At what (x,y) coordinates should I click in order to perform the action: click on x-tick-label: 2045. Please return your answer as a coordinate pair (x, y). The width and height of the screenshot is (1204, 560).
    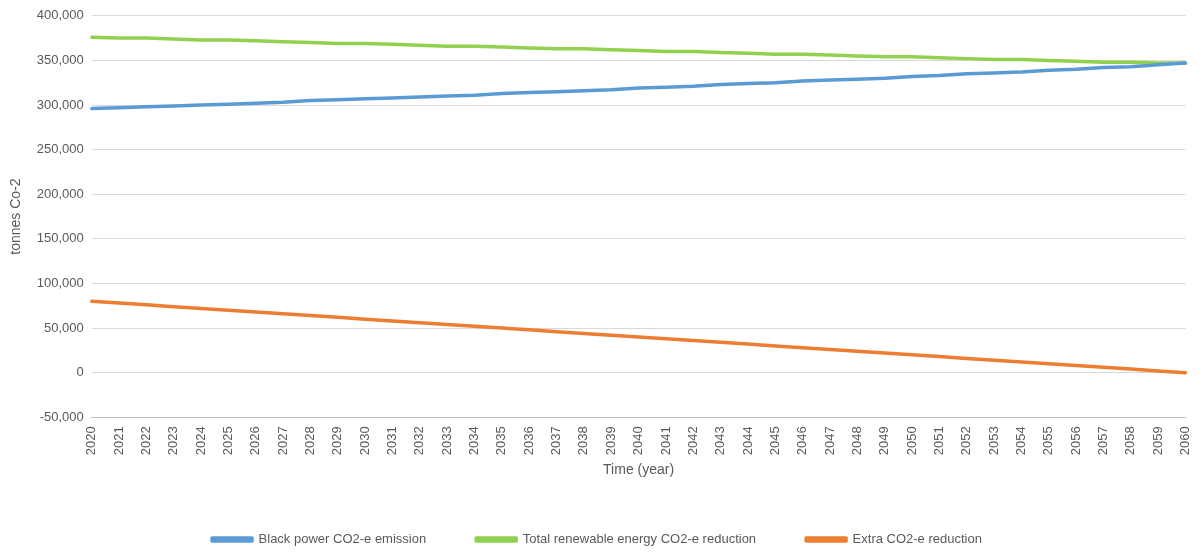
    Looking at the image, I should click on (774, 441).